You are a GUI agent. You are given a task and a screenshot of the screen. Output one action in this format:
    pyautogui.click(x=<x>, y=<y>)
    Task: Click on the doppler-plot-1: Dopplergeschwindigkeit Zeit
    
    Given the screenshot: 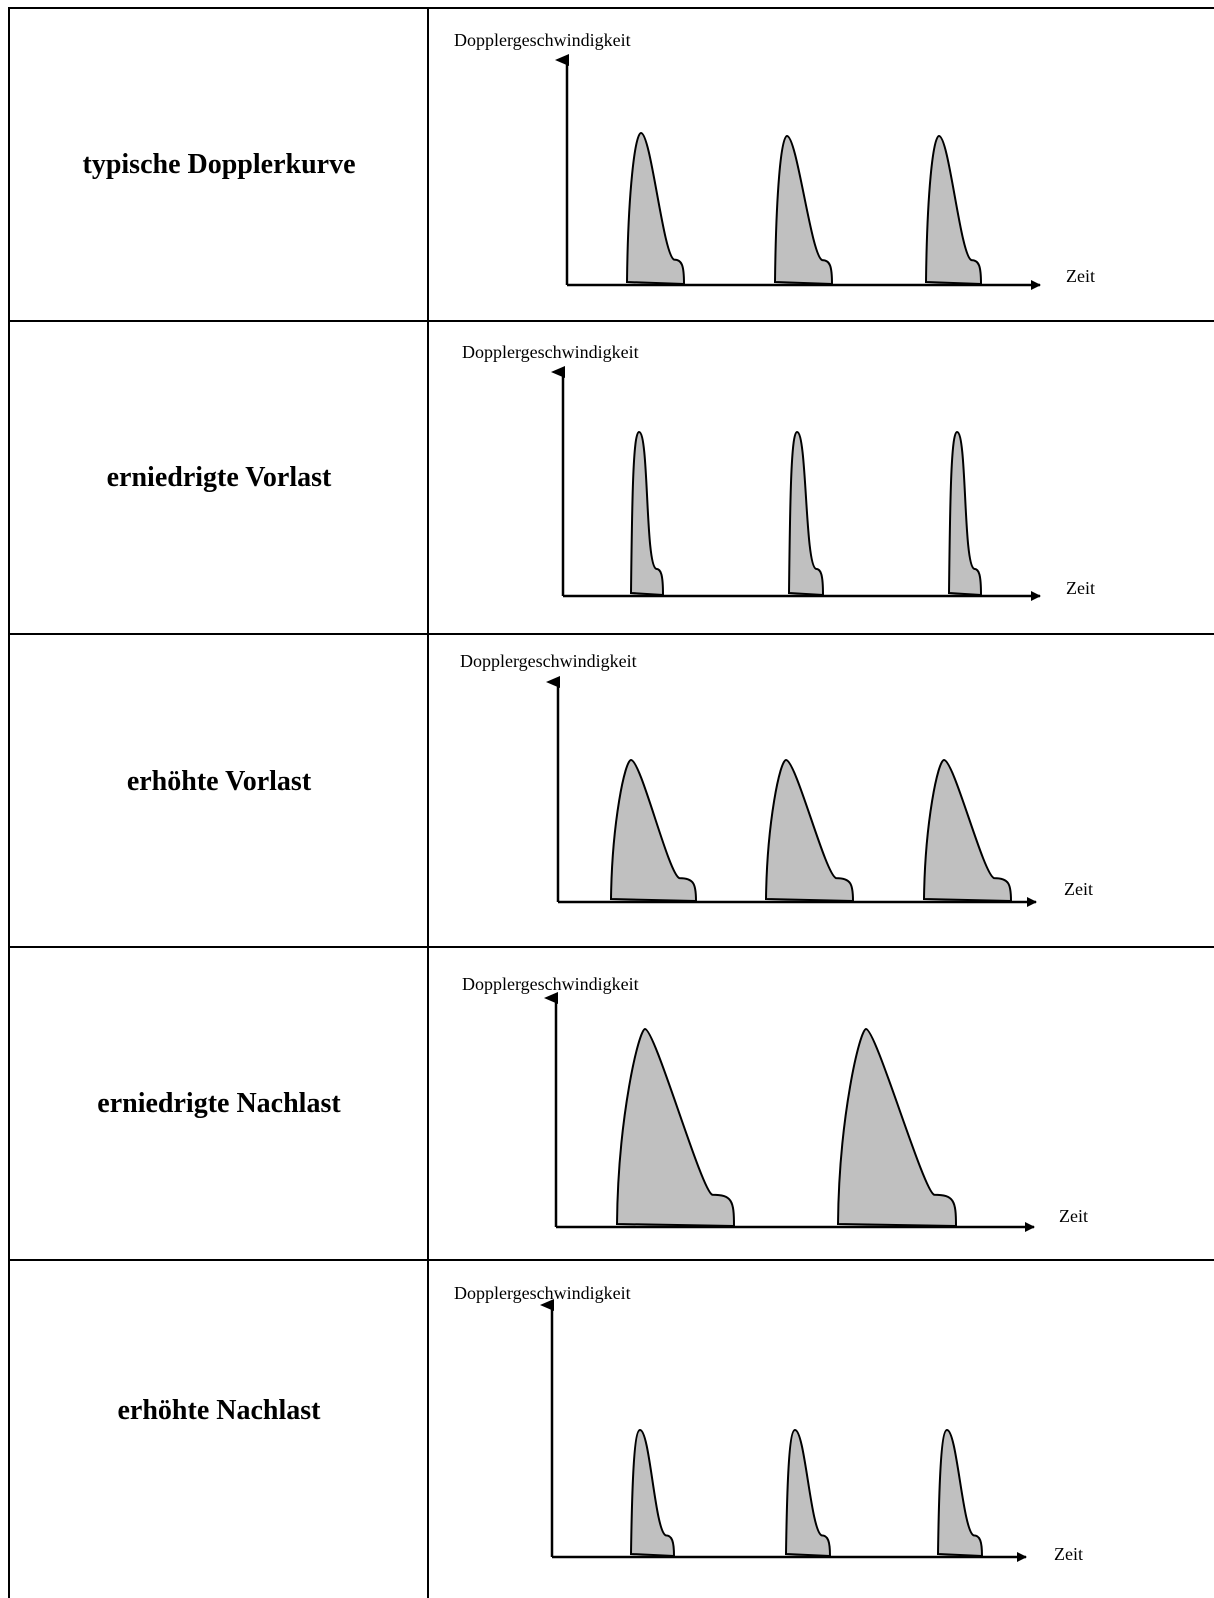 What is the action you would take?
    pyautogui.click(x=774, y=160)
    